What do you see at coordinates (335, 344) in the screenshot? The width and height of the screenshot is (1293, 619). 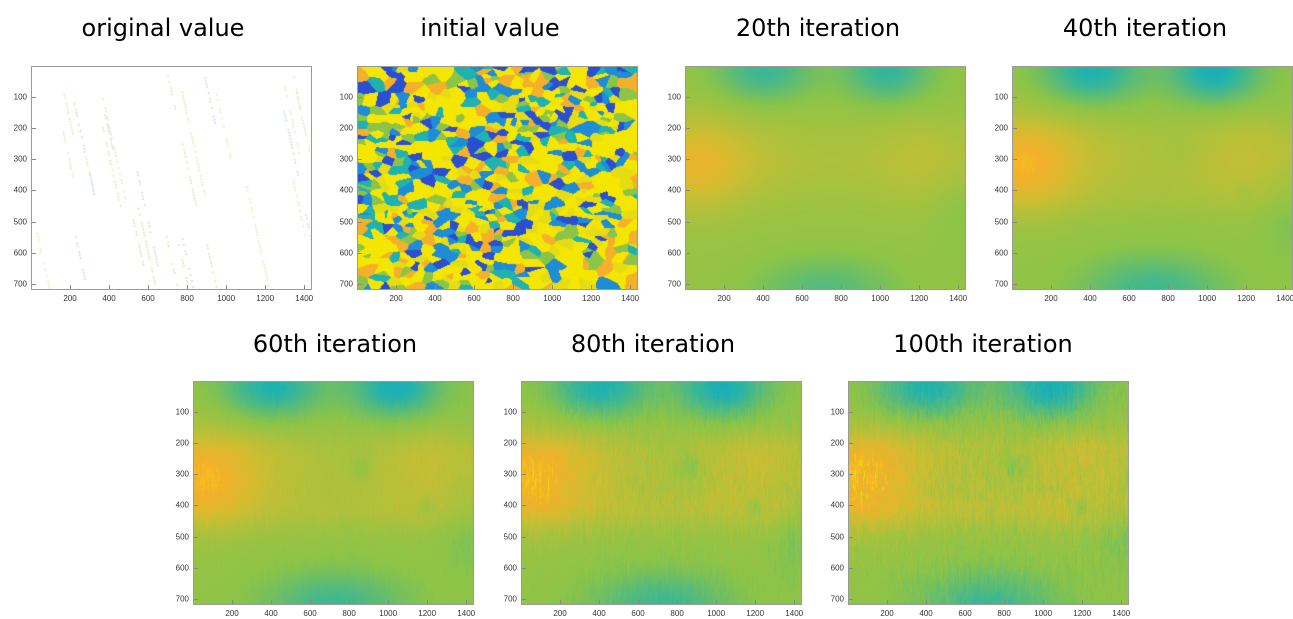 I see `panel-title: 60th iteration` at bounding box center [335, 344].